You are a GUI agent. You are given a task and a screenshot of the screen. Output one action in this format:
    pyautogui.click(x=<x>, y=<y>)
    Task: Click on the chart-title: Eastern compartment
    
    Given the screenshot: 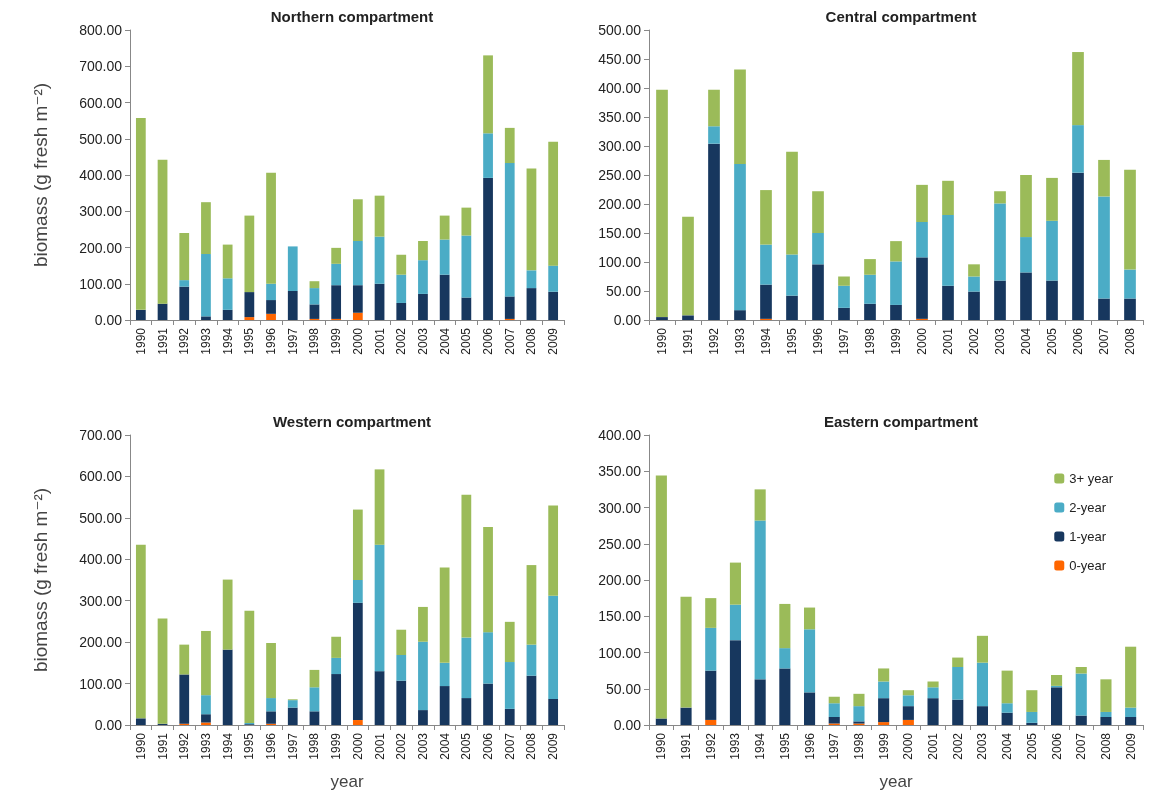 What is the action you would take?
    pyautogui.click(x=901, y=421)
    